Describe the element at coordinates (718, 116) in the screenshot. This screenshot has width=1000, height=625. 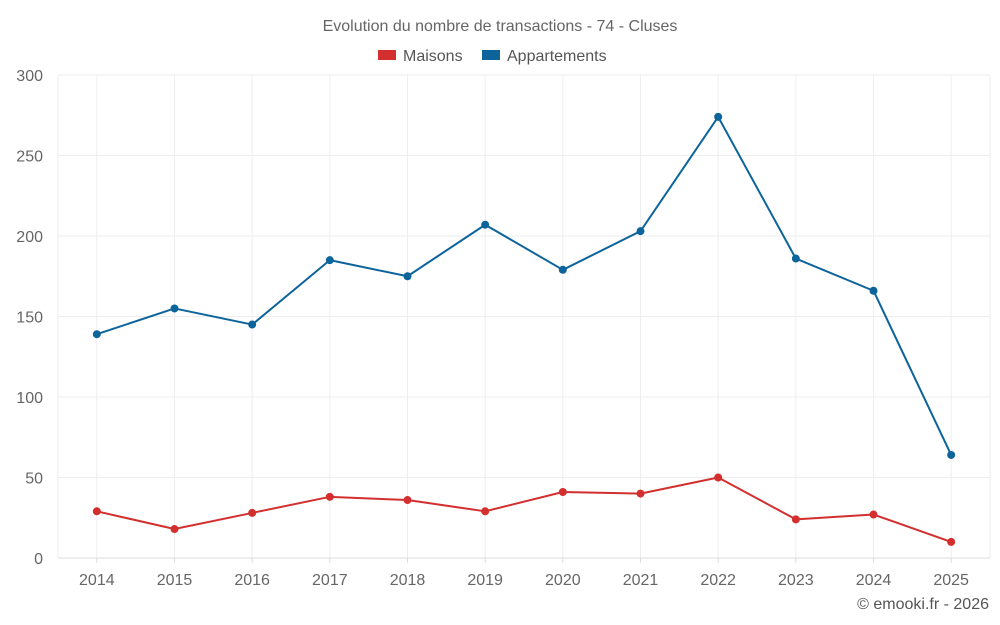
I see `data-point-appartements: Appartements 2022: 274` at that location.